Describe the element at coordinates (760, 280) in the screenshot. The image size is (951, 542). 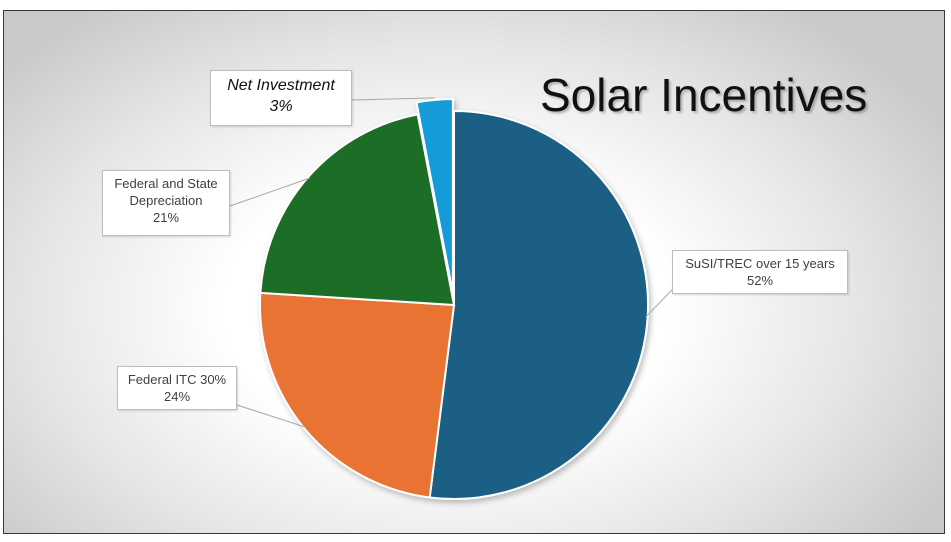
I see `slice-label-percent: 52%` at that location.